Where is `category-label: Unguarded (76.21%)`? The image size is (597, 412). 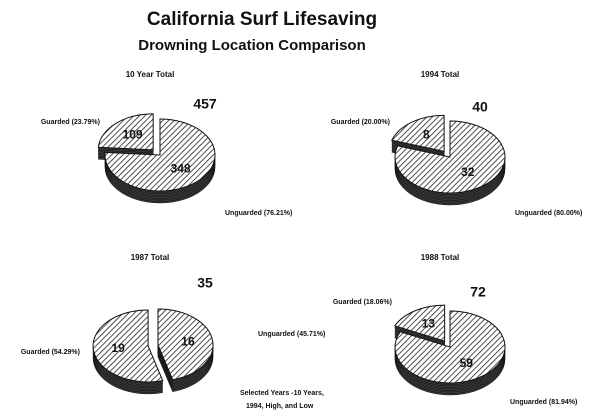
category-label: Unguarded (76.21%) is located at coordinates (258, 213).